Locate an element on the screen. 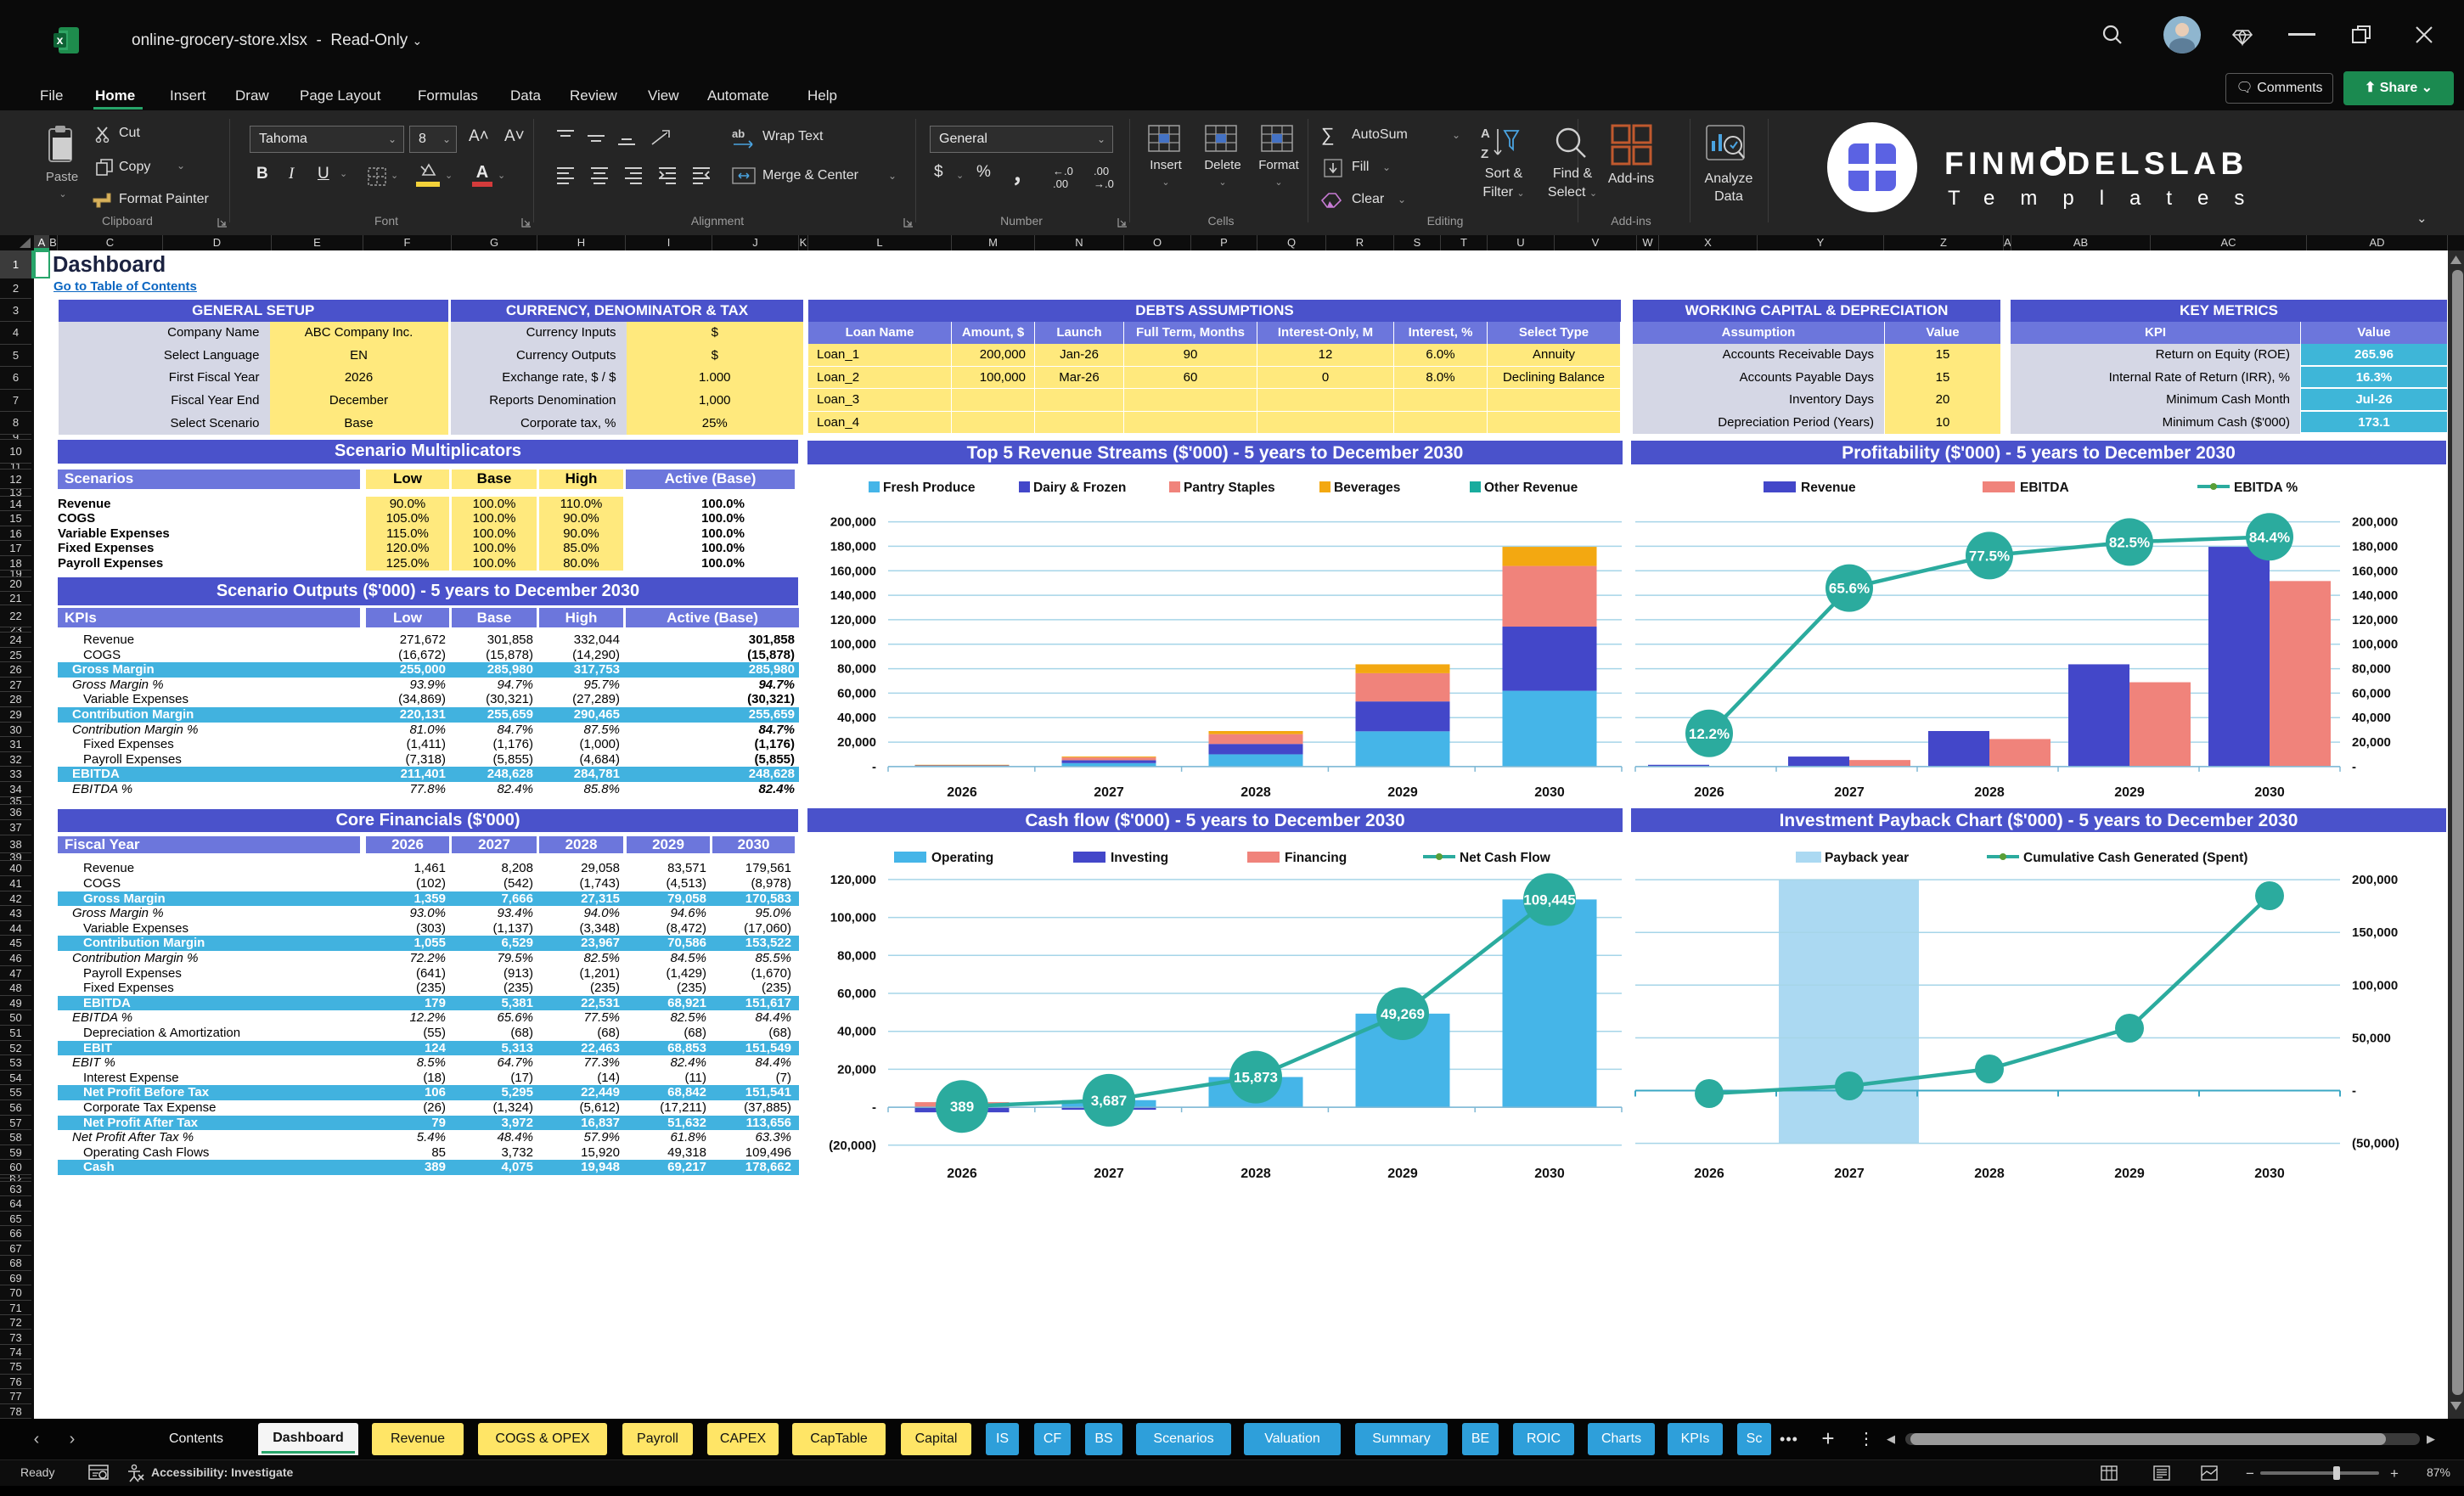  svg-text: Investing is located at coordinates (1139, 858).